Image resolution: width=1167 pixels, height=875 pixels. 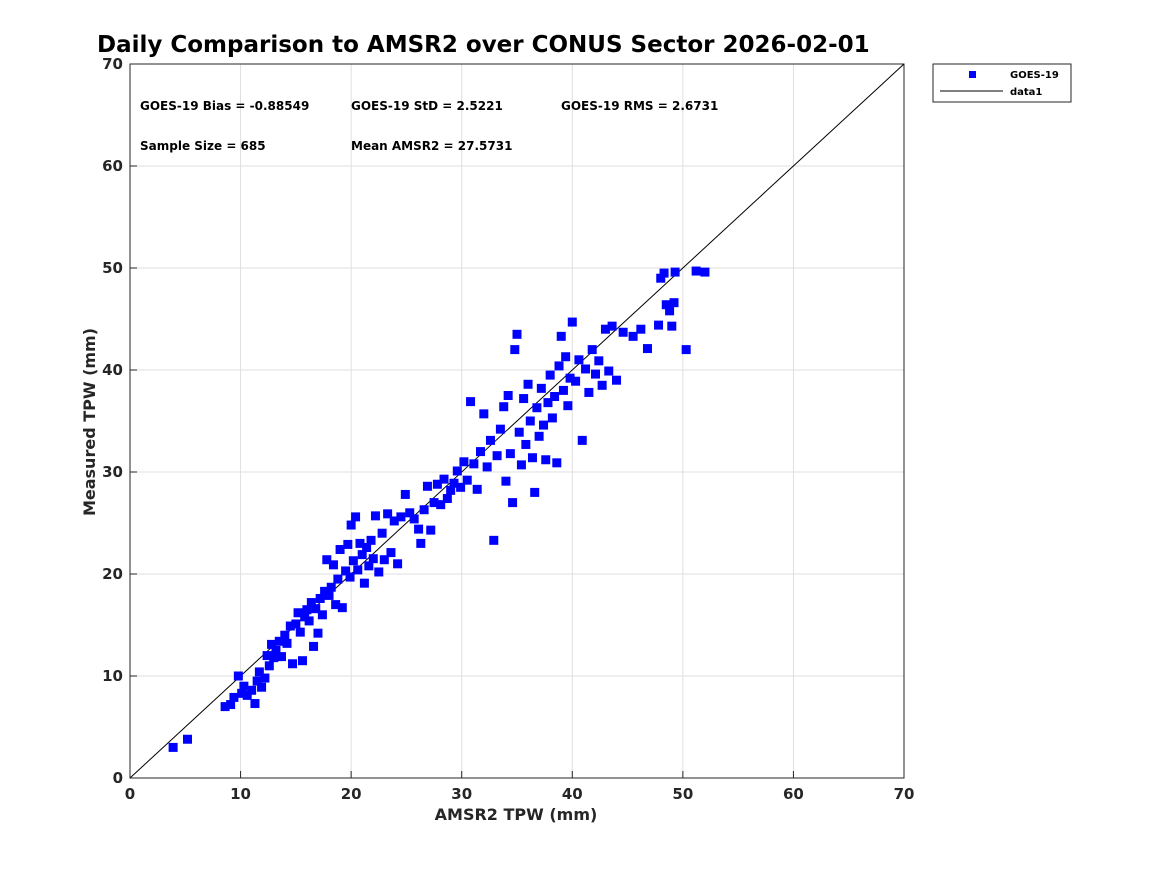 What do you see at coordinates (351, 794) in the screenshot?
I see `x-tick-label: 20` at bounding box center [351, 794].